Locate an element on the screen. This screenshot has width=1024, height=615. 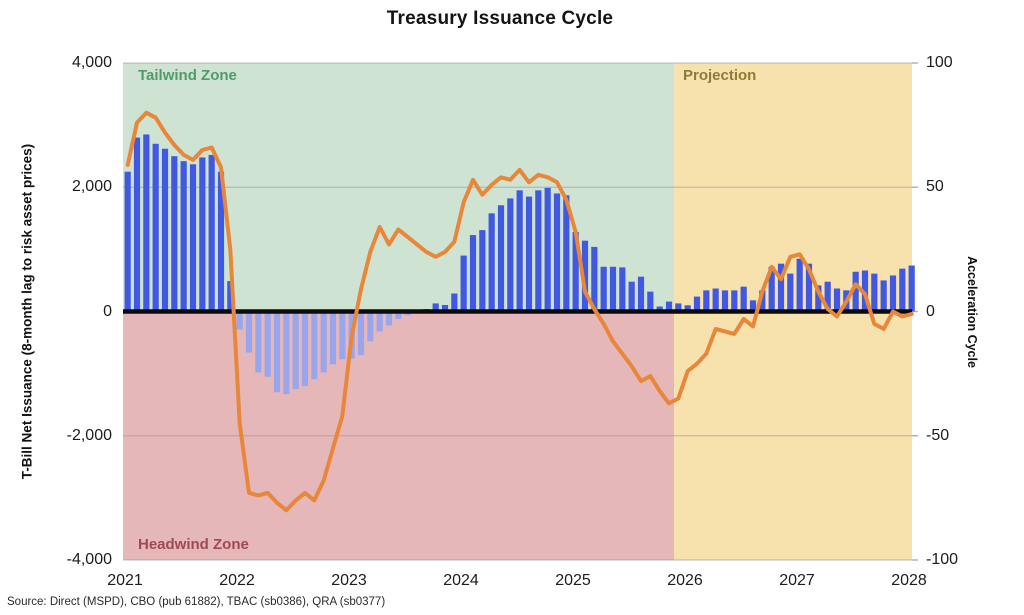
right-axis-tick-label: -100 is located at coordinates (942, 559).